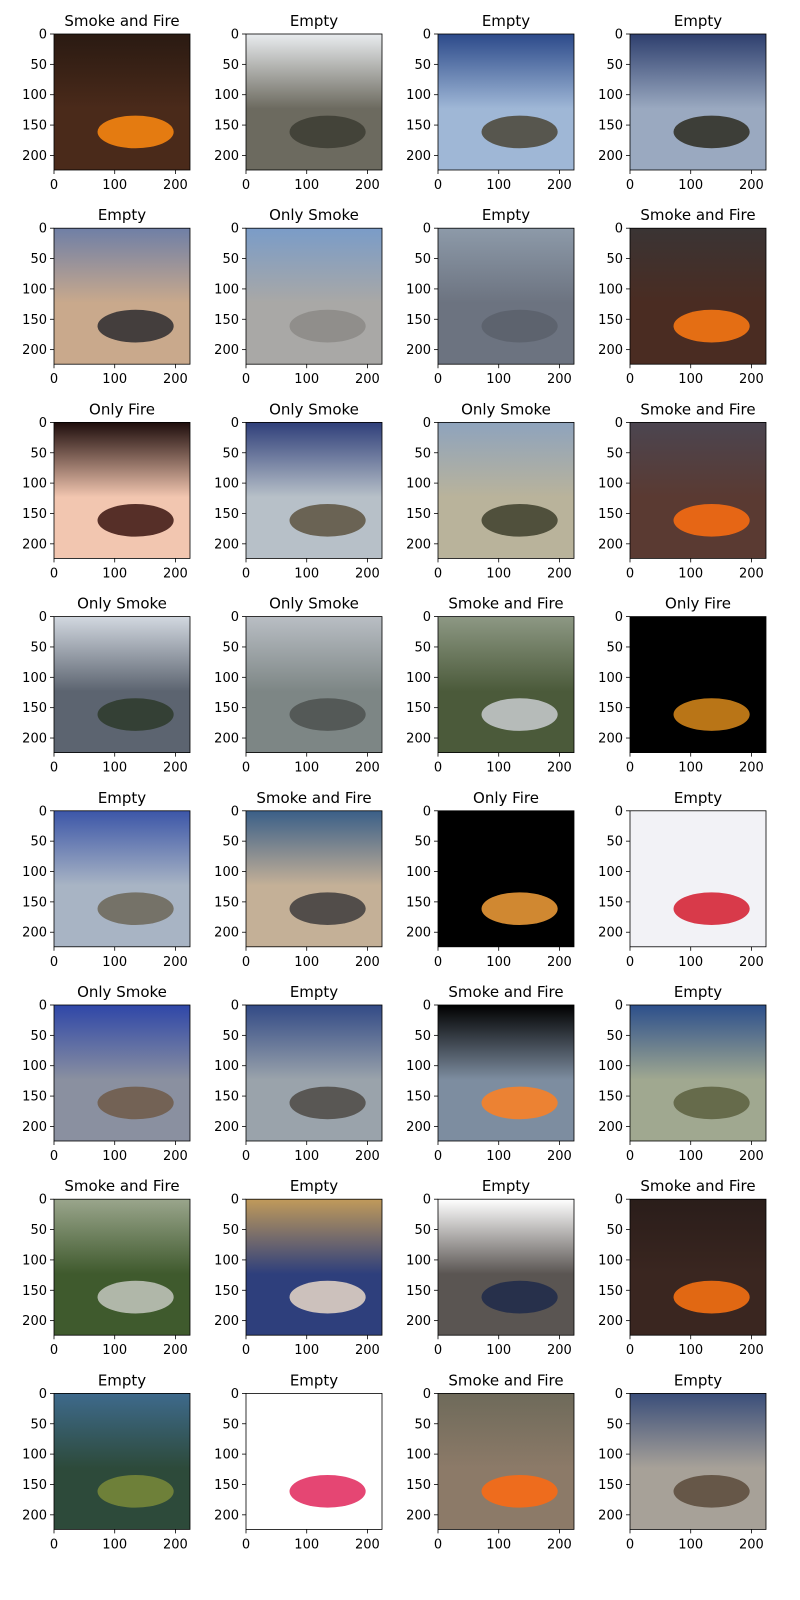 The image size is (800, 1600). Describe the element at coordinates (121, 21) in the screenshot. I see `panel-title: Smoke and Fire` at that location.